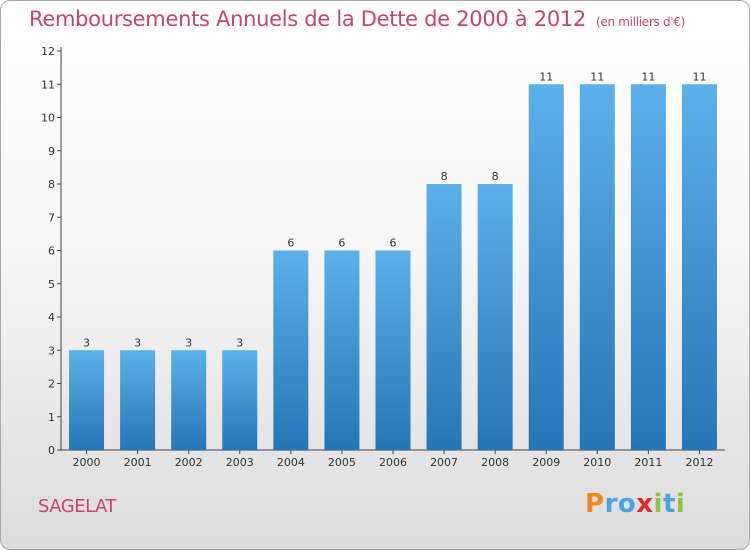 The width and height of the screenshot is (750, 550). I want to click on y-tick-label: 2, so click(51, 384).